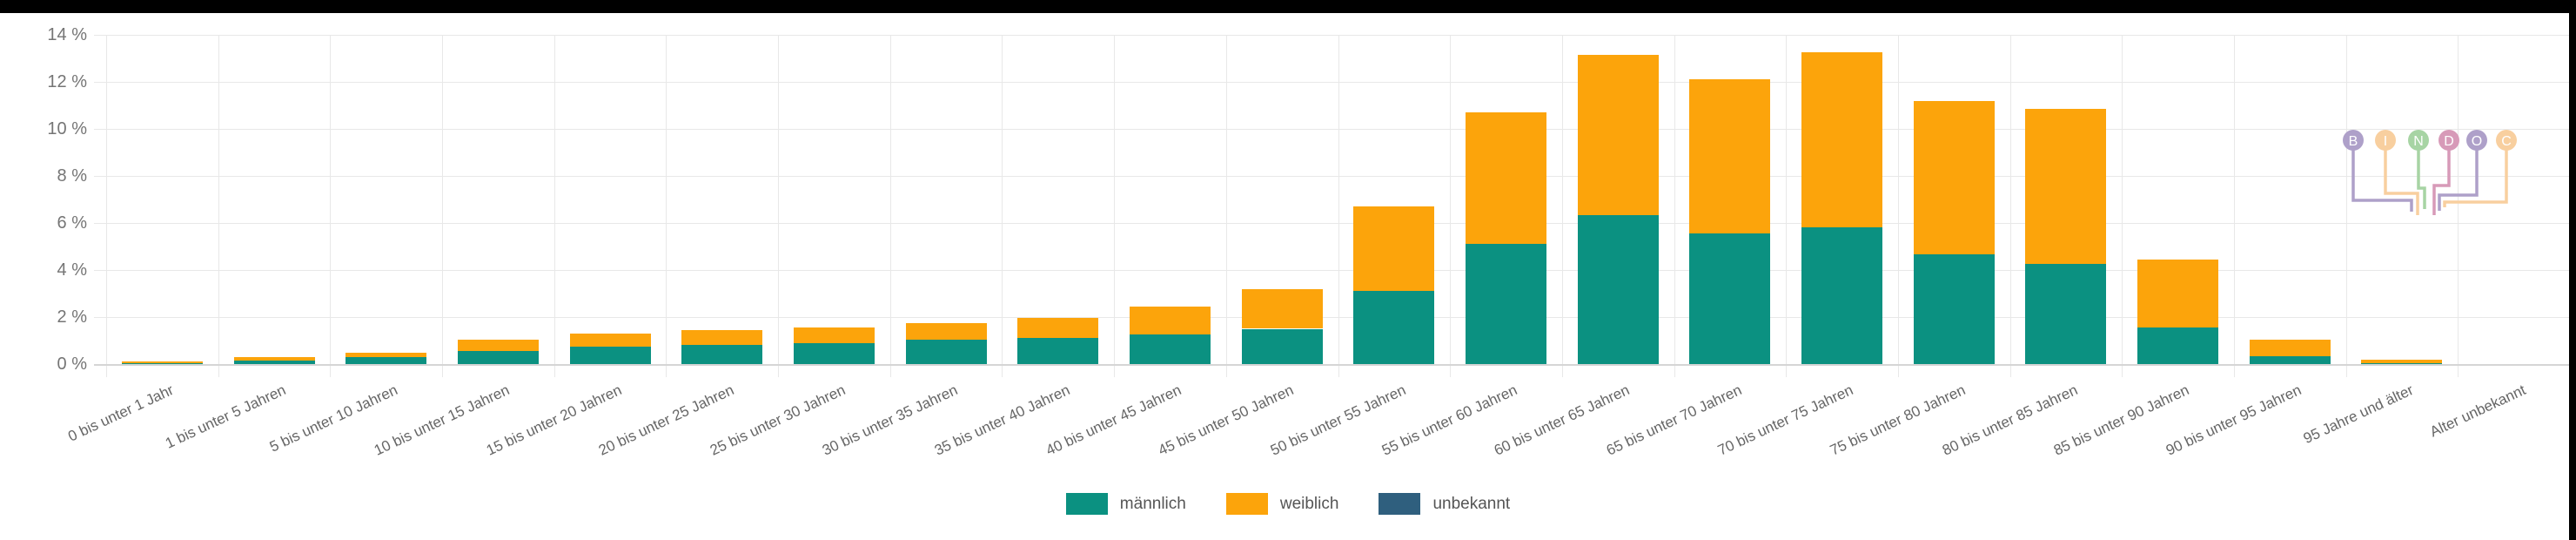 The width and height of the screenshot is (2576, 540). I want to click on y-axis-tick-label: 4 %, so click(72, 270).